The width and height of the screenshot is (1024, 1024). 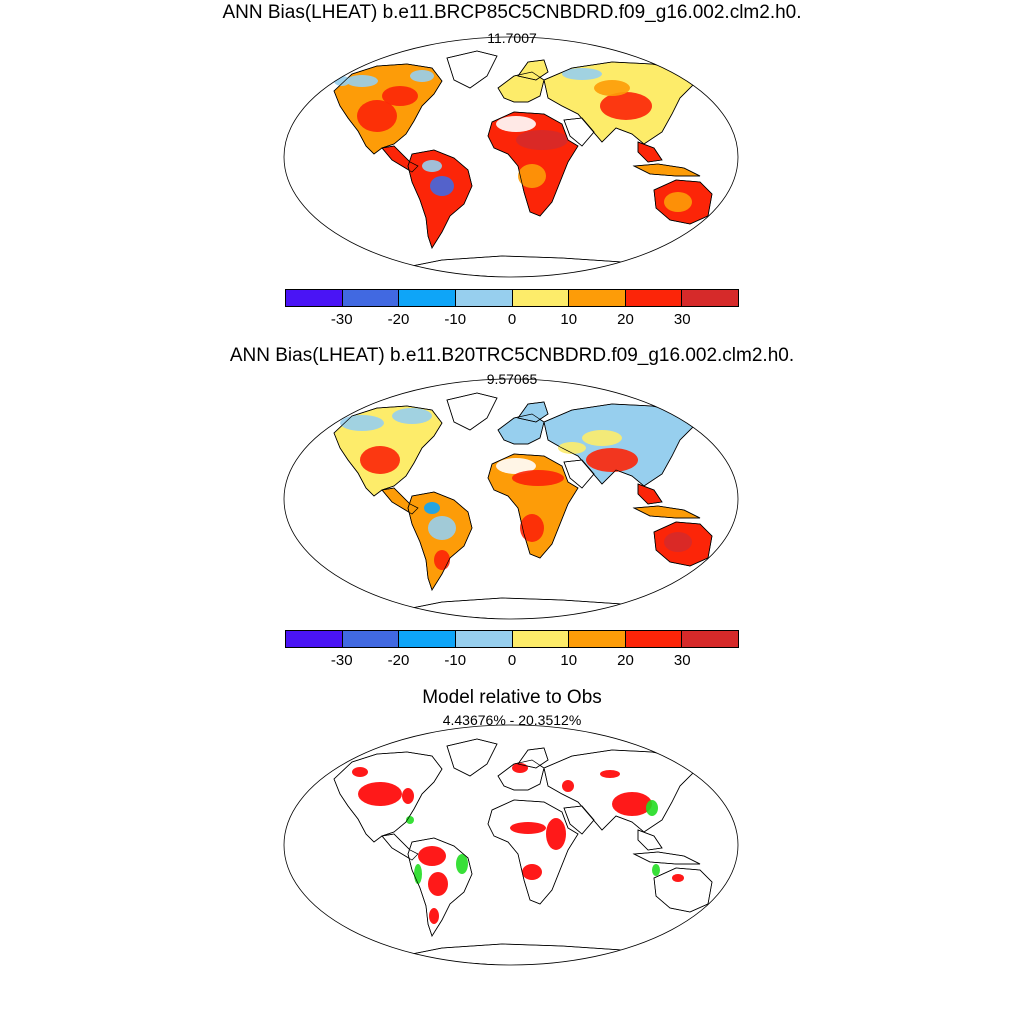 I want to click on panel1-world-map, so click(x=511, y=157).